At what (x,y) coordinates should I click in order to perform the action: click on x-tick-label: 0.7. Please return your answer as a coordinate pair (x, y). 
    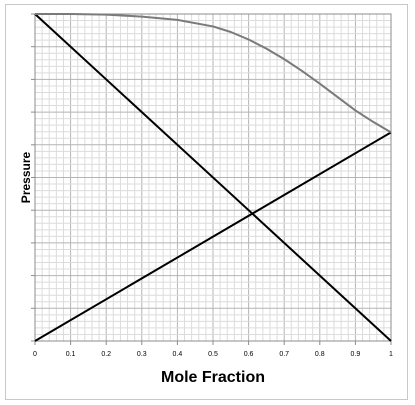
    Looking at the image, I should click on (284, 354).